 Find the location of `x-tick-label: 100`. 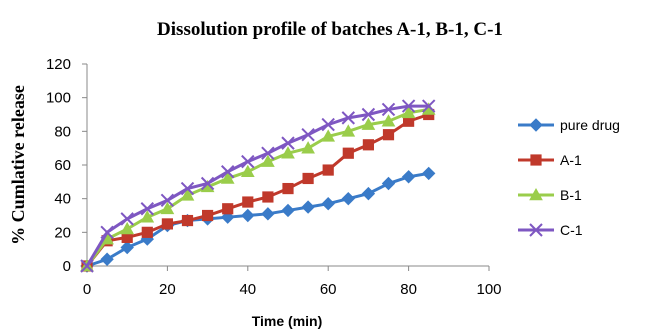

x-tick-label: 100 is located at coordinates (488, 289).